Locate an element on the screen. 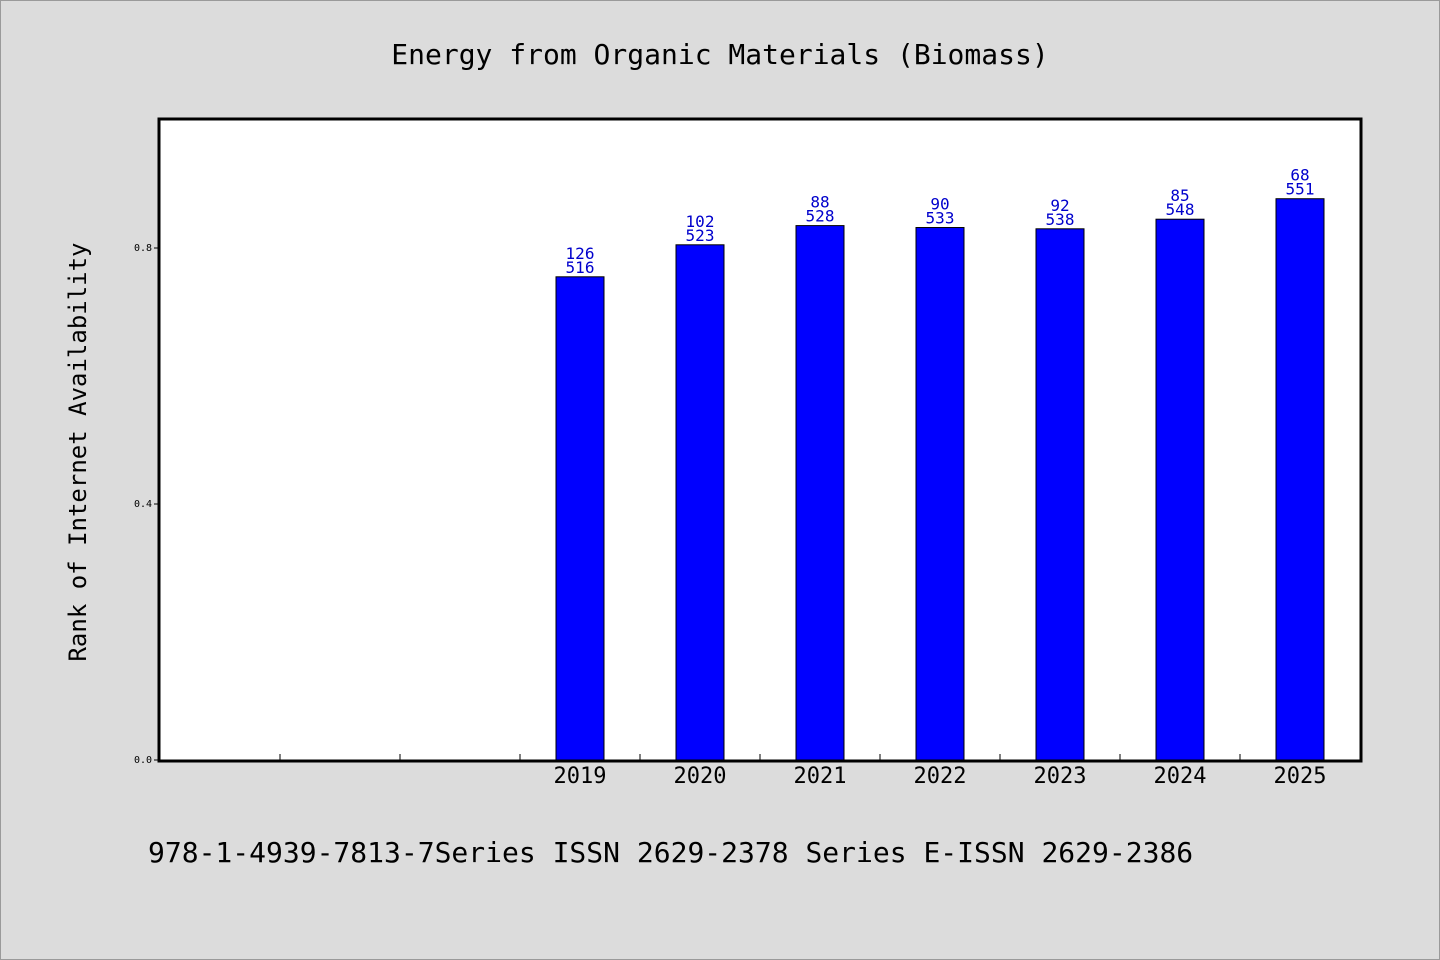 The height and width of the screenshot is (960, 1440). data-label-bottom: 538 is located at coordinates (1060, 219).